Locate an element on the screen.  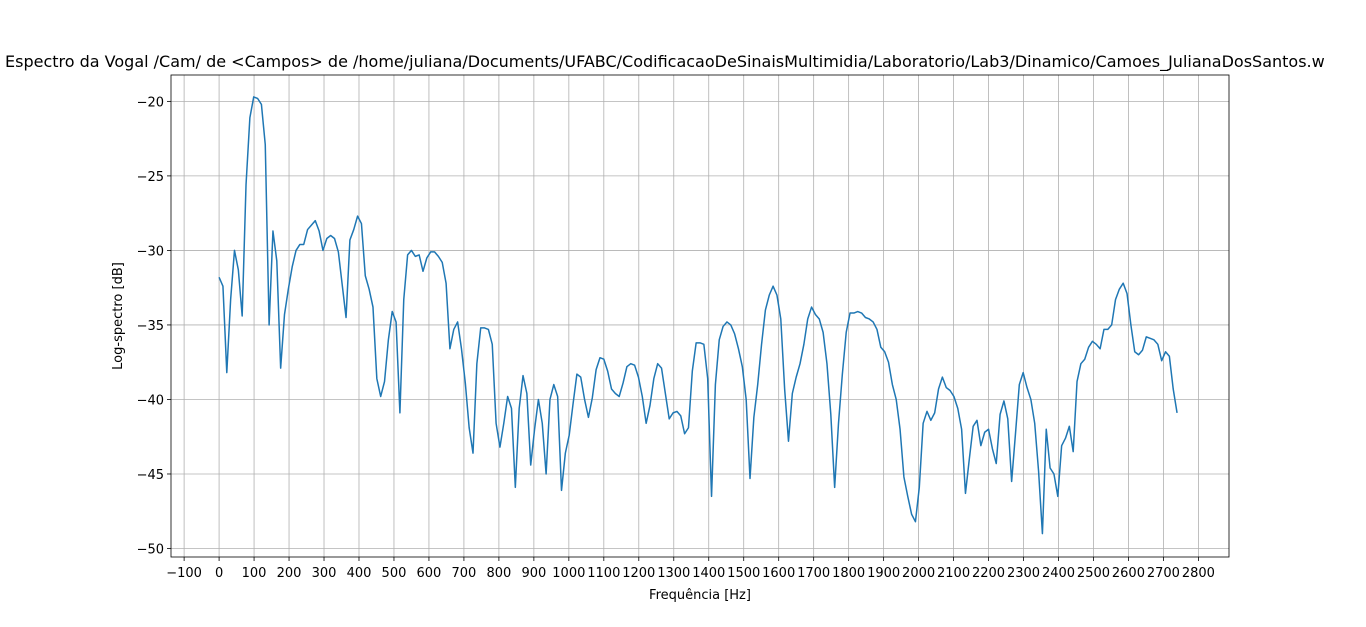
y-tick-label: −20 is located at coordinates (150, 102).